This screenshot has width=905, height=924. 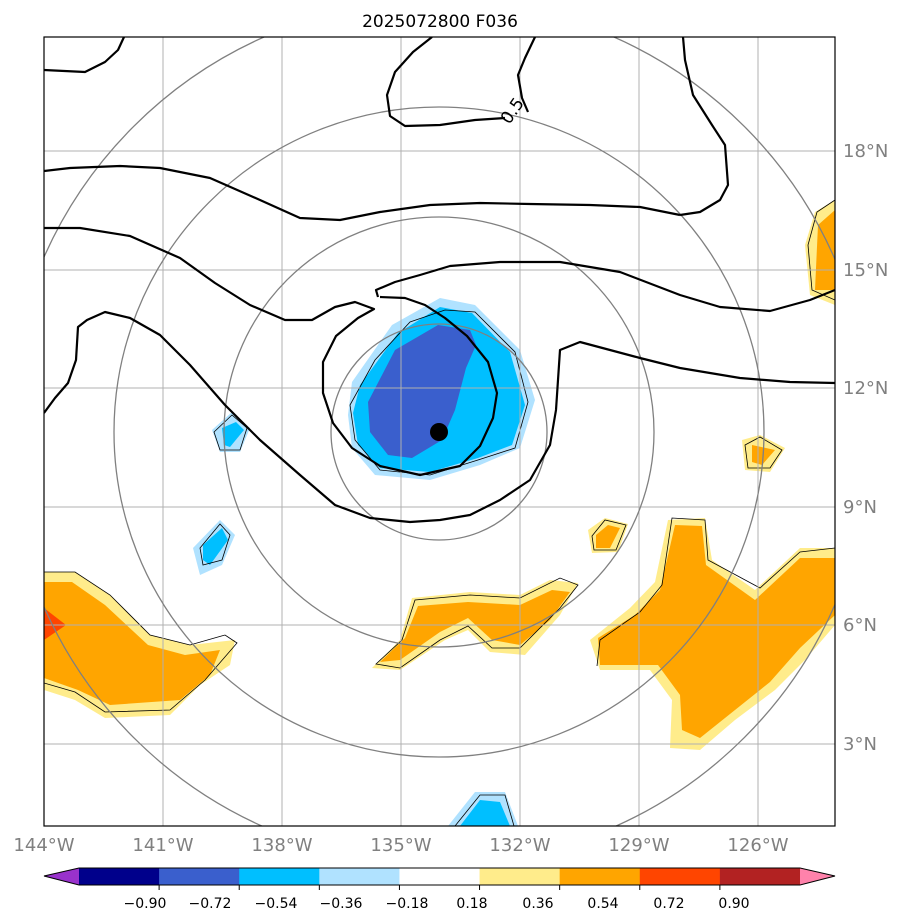 I want to click on colorbar-label: −0.72, so click(x=210, y=904).